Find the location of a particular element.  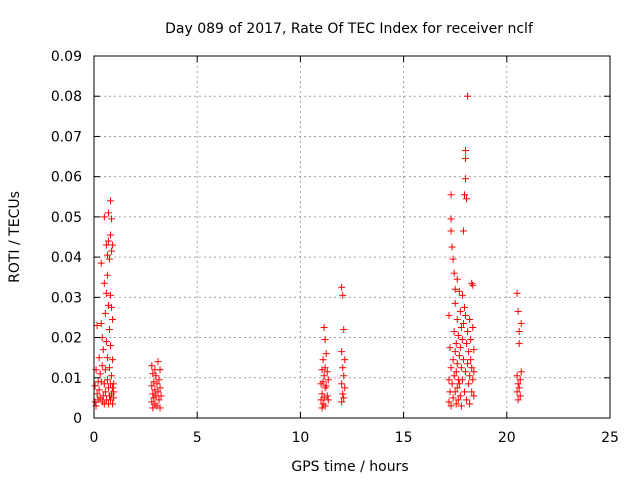

x-tick-label: 10 is located at coordinates (300, 438).